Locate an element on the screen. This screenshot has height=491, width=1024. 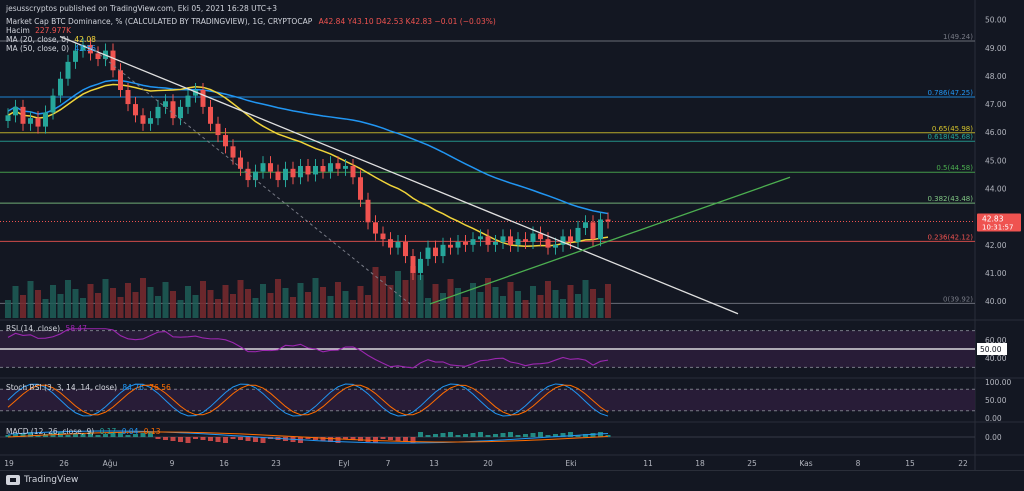
fib-level-label: 0.618(45.68) is located at coordinates (950, 137).